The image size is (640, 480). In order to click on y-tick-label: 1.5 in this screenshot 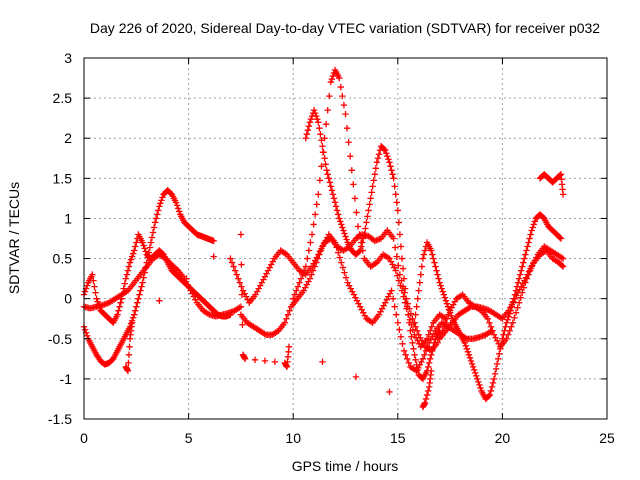, I will do `click(63, 178)`.